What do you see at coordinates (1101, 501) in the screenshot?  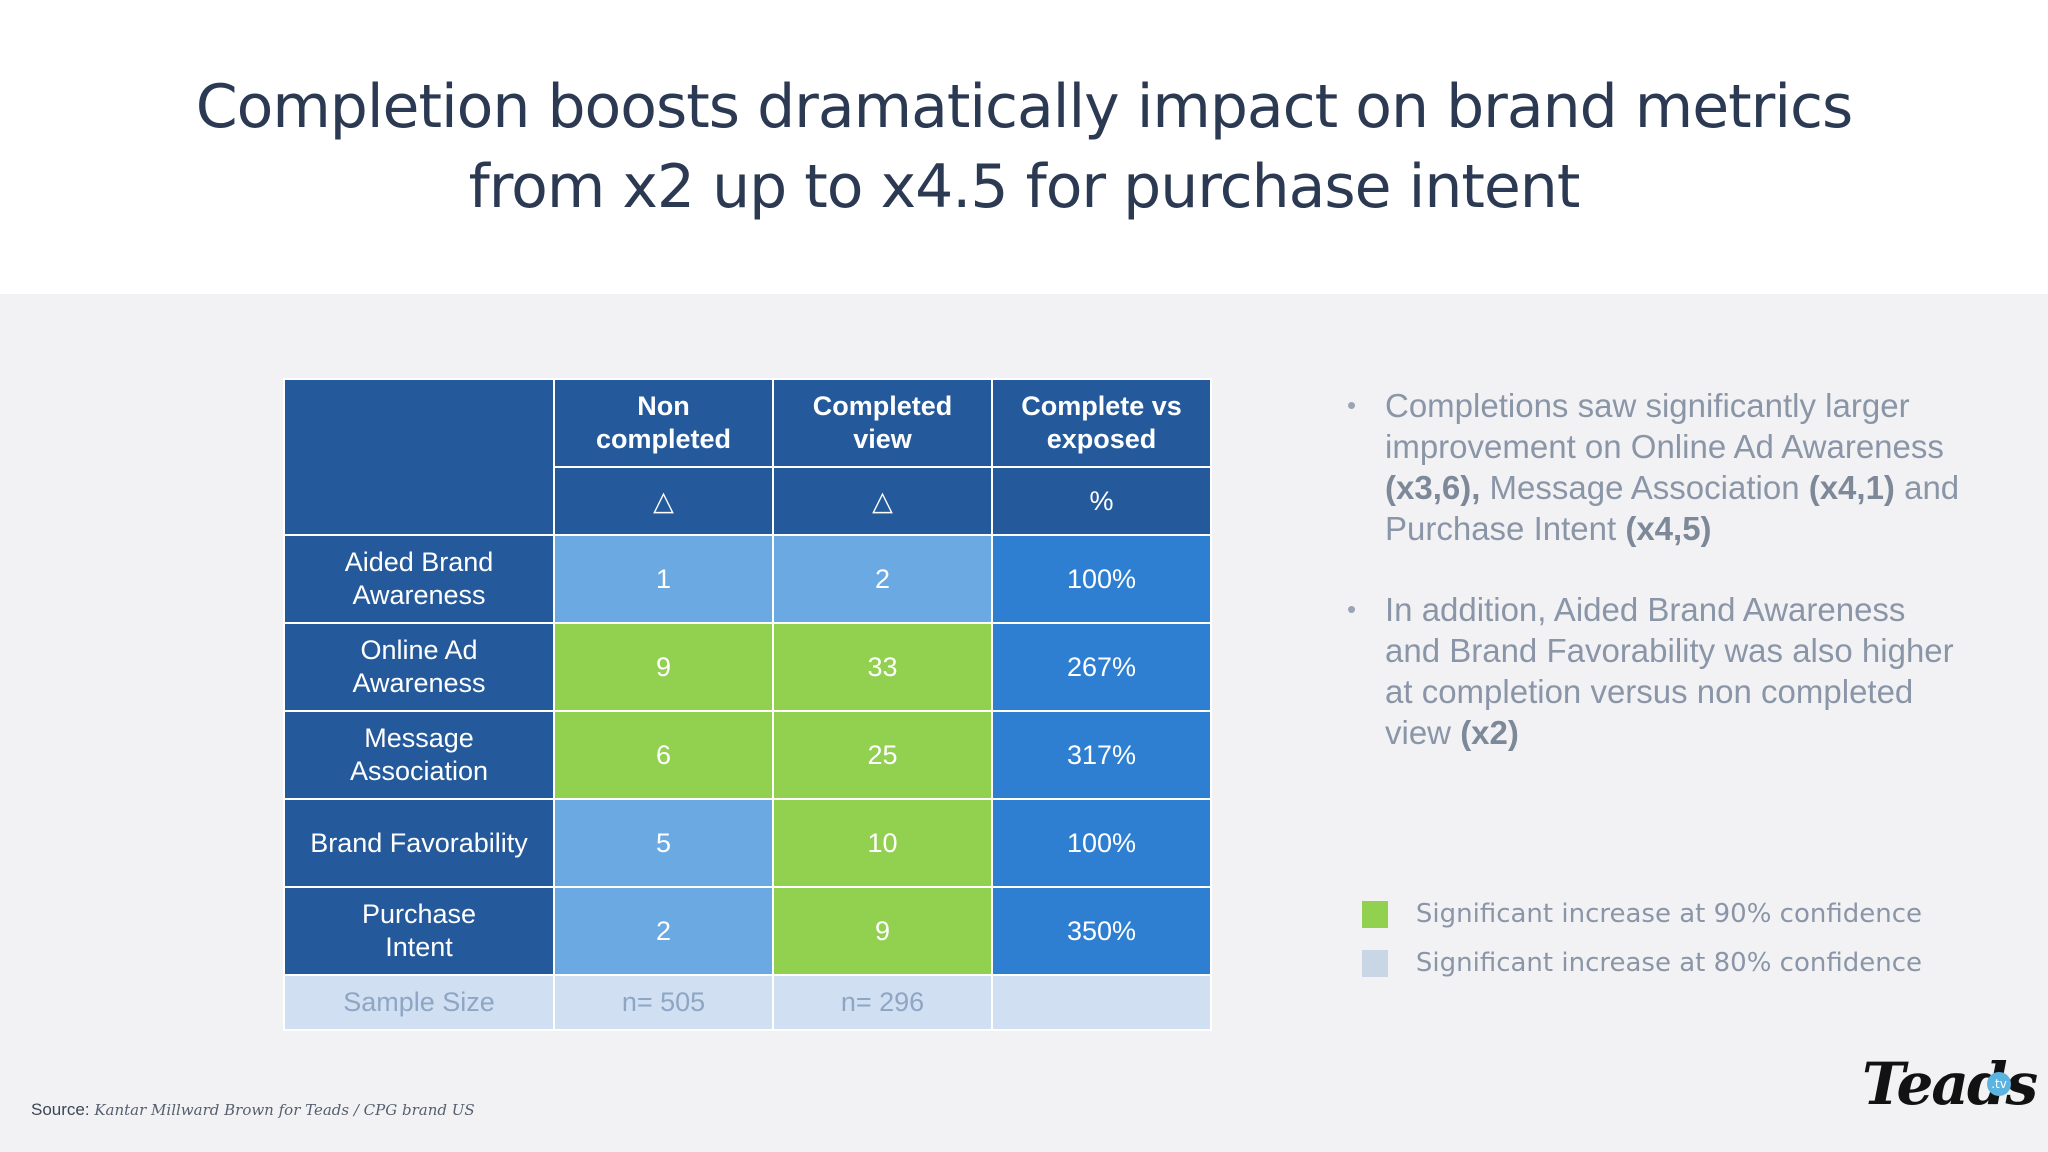 I see `percent-symbol: %` at bounding box center [1101, 501].